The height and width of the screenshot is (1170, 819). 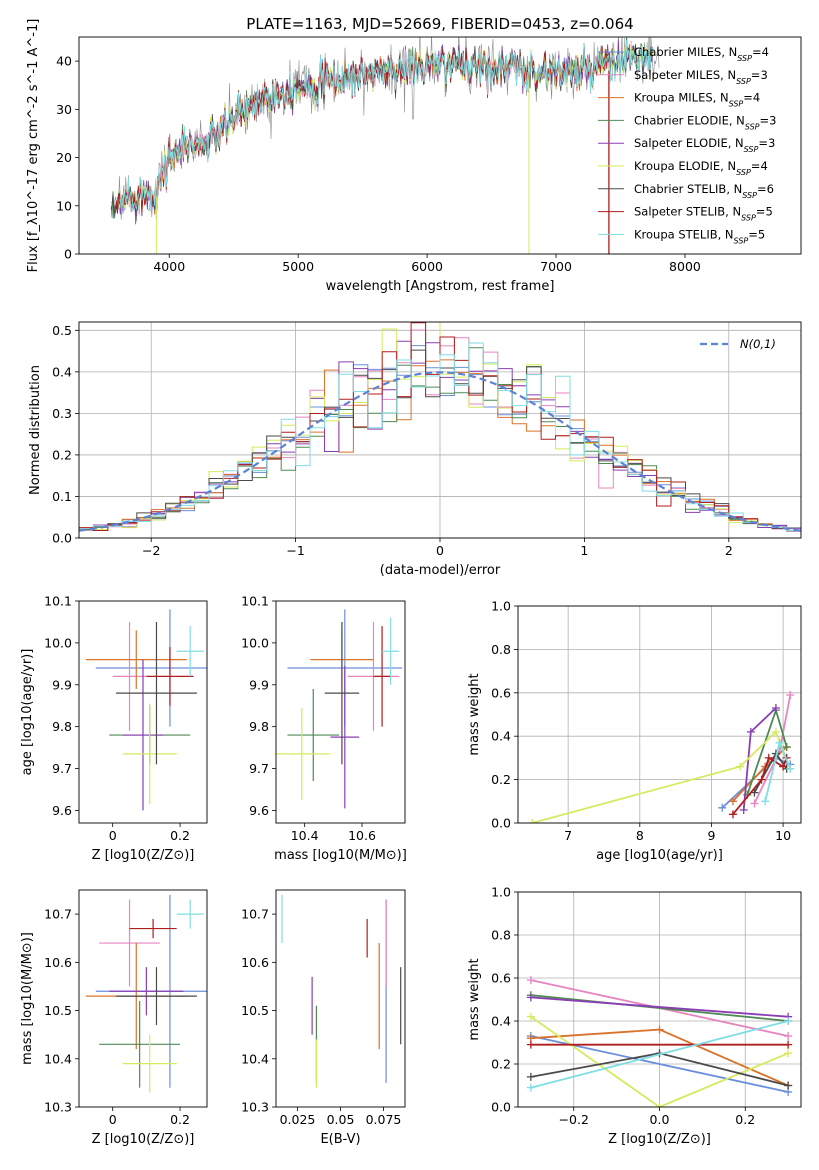 I want to click on x-tick-label: −1, so click(x=295, y=550).